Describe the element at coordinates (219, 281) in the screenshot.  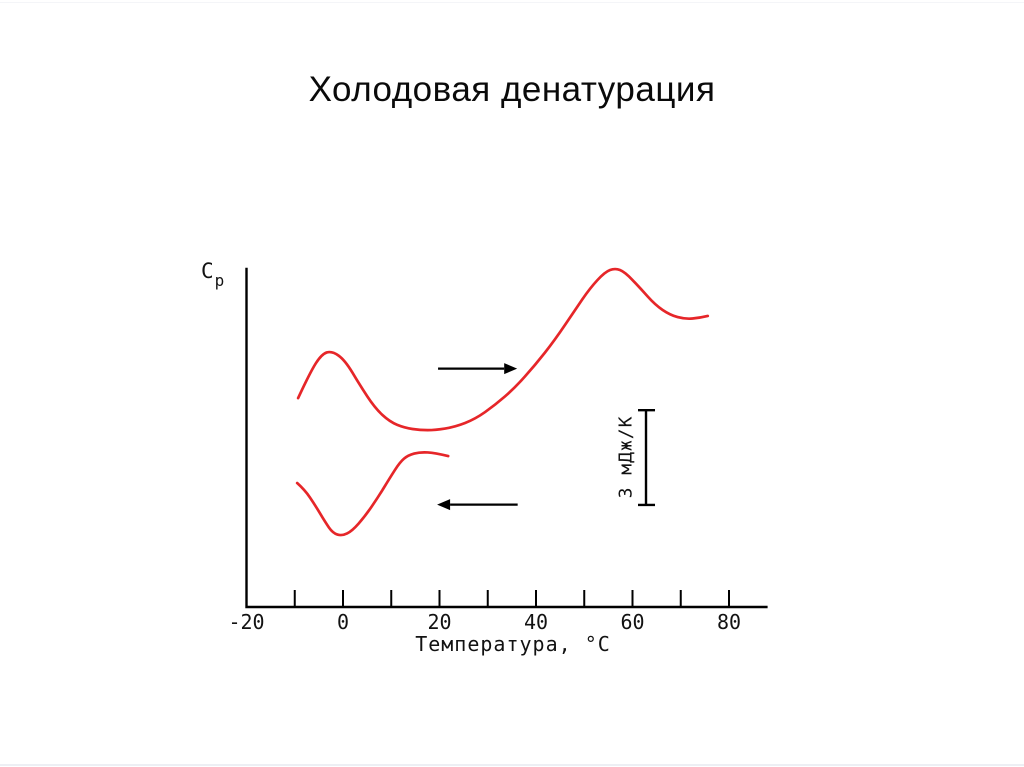
I see `y-axis-label-subscript: p` at that location.